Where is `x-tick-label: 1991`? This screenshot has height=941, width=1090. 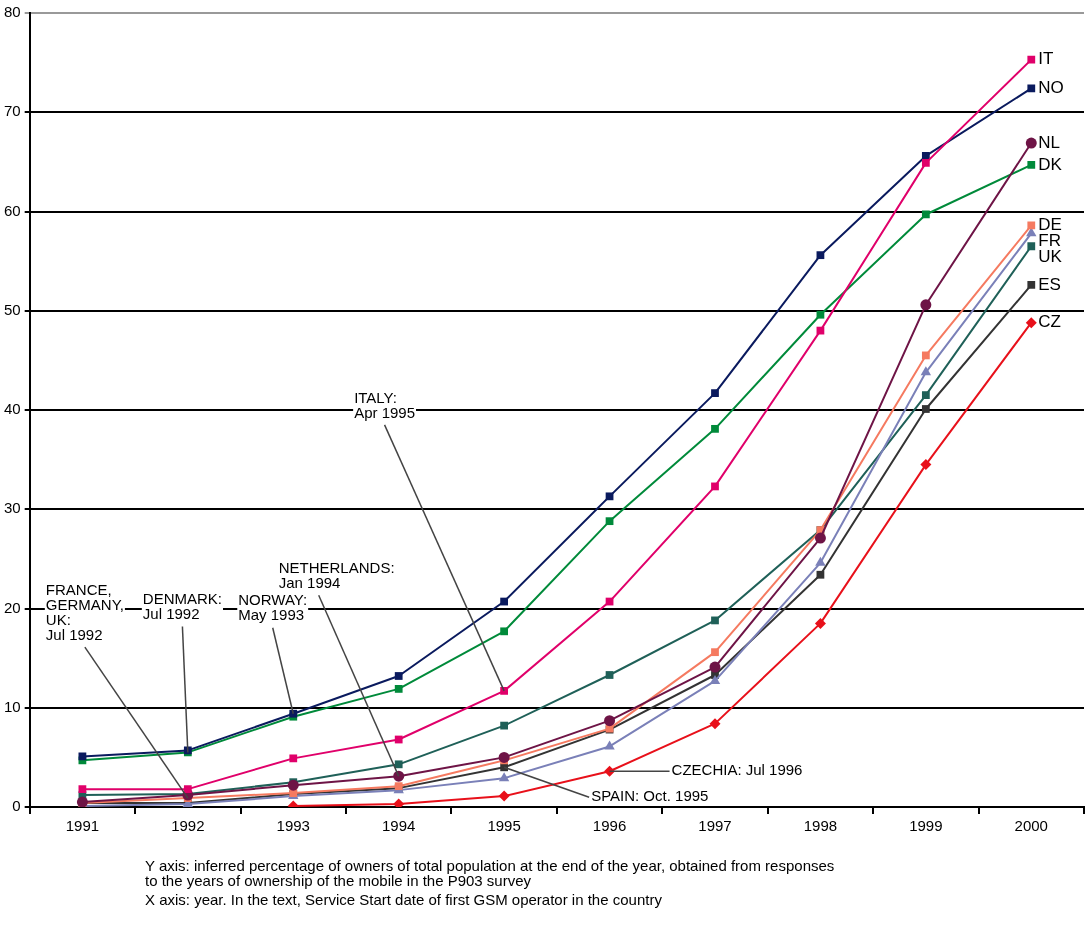
x-tick-label: 1991 is located at coordinates (82, 826).